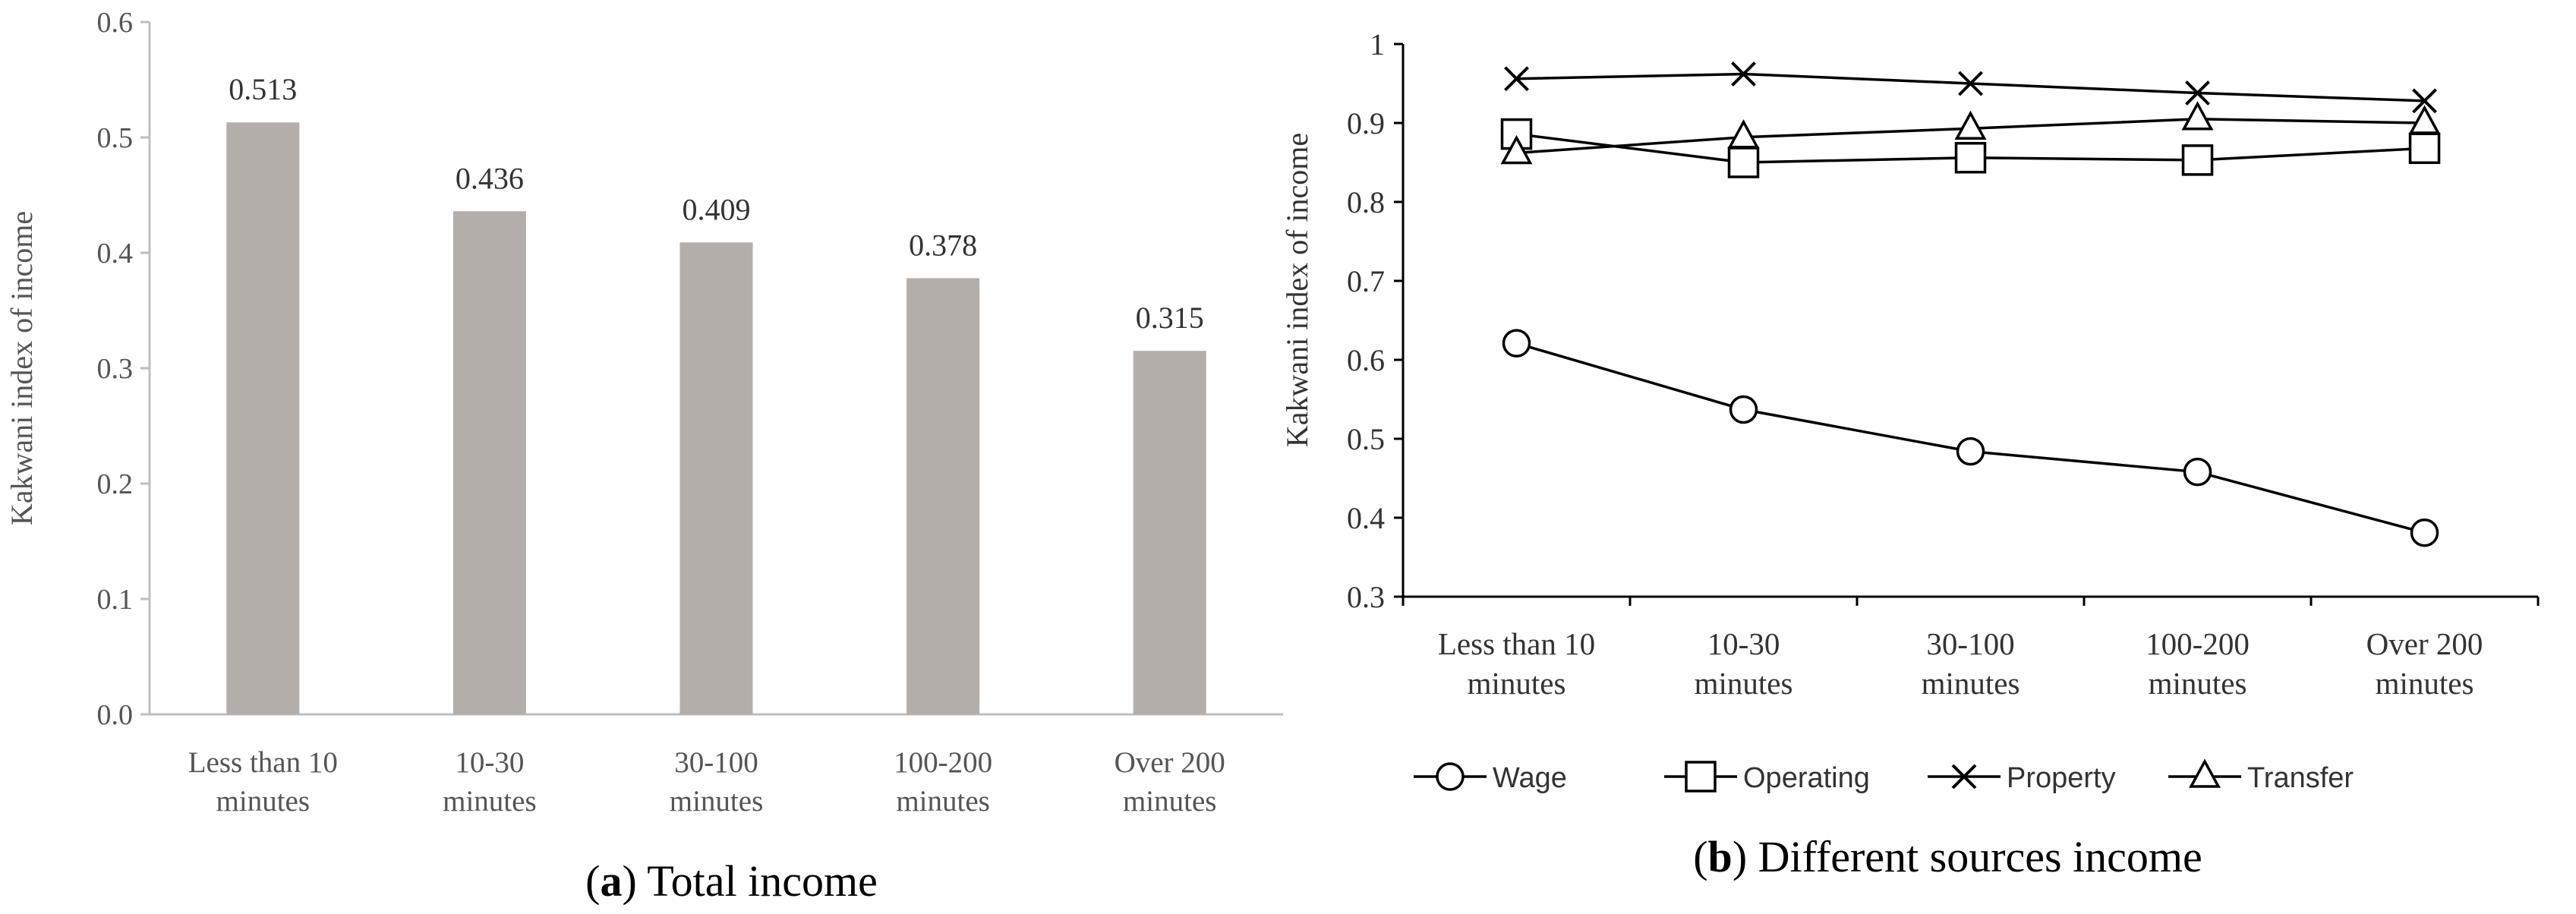 The height and width of the screenshot is (914, 2576). Describe the element at coordinates (1377, 44) in the screenshot. I see `y-tick-label: 1` at that location.